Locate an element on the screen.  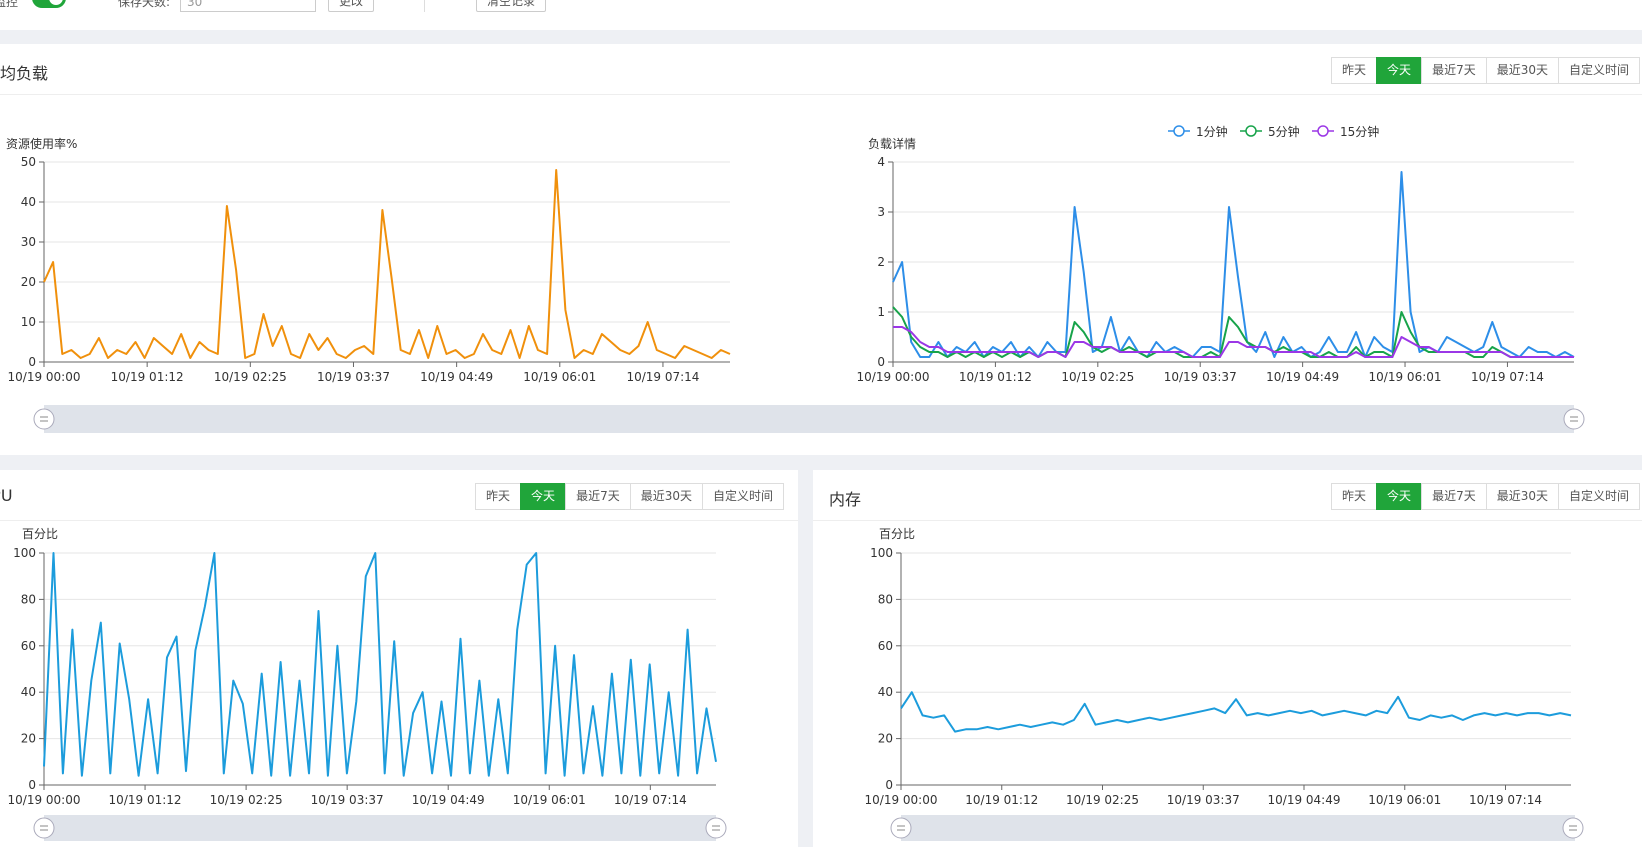
y-tick-label: 50 is located at coordinates (28, 162).